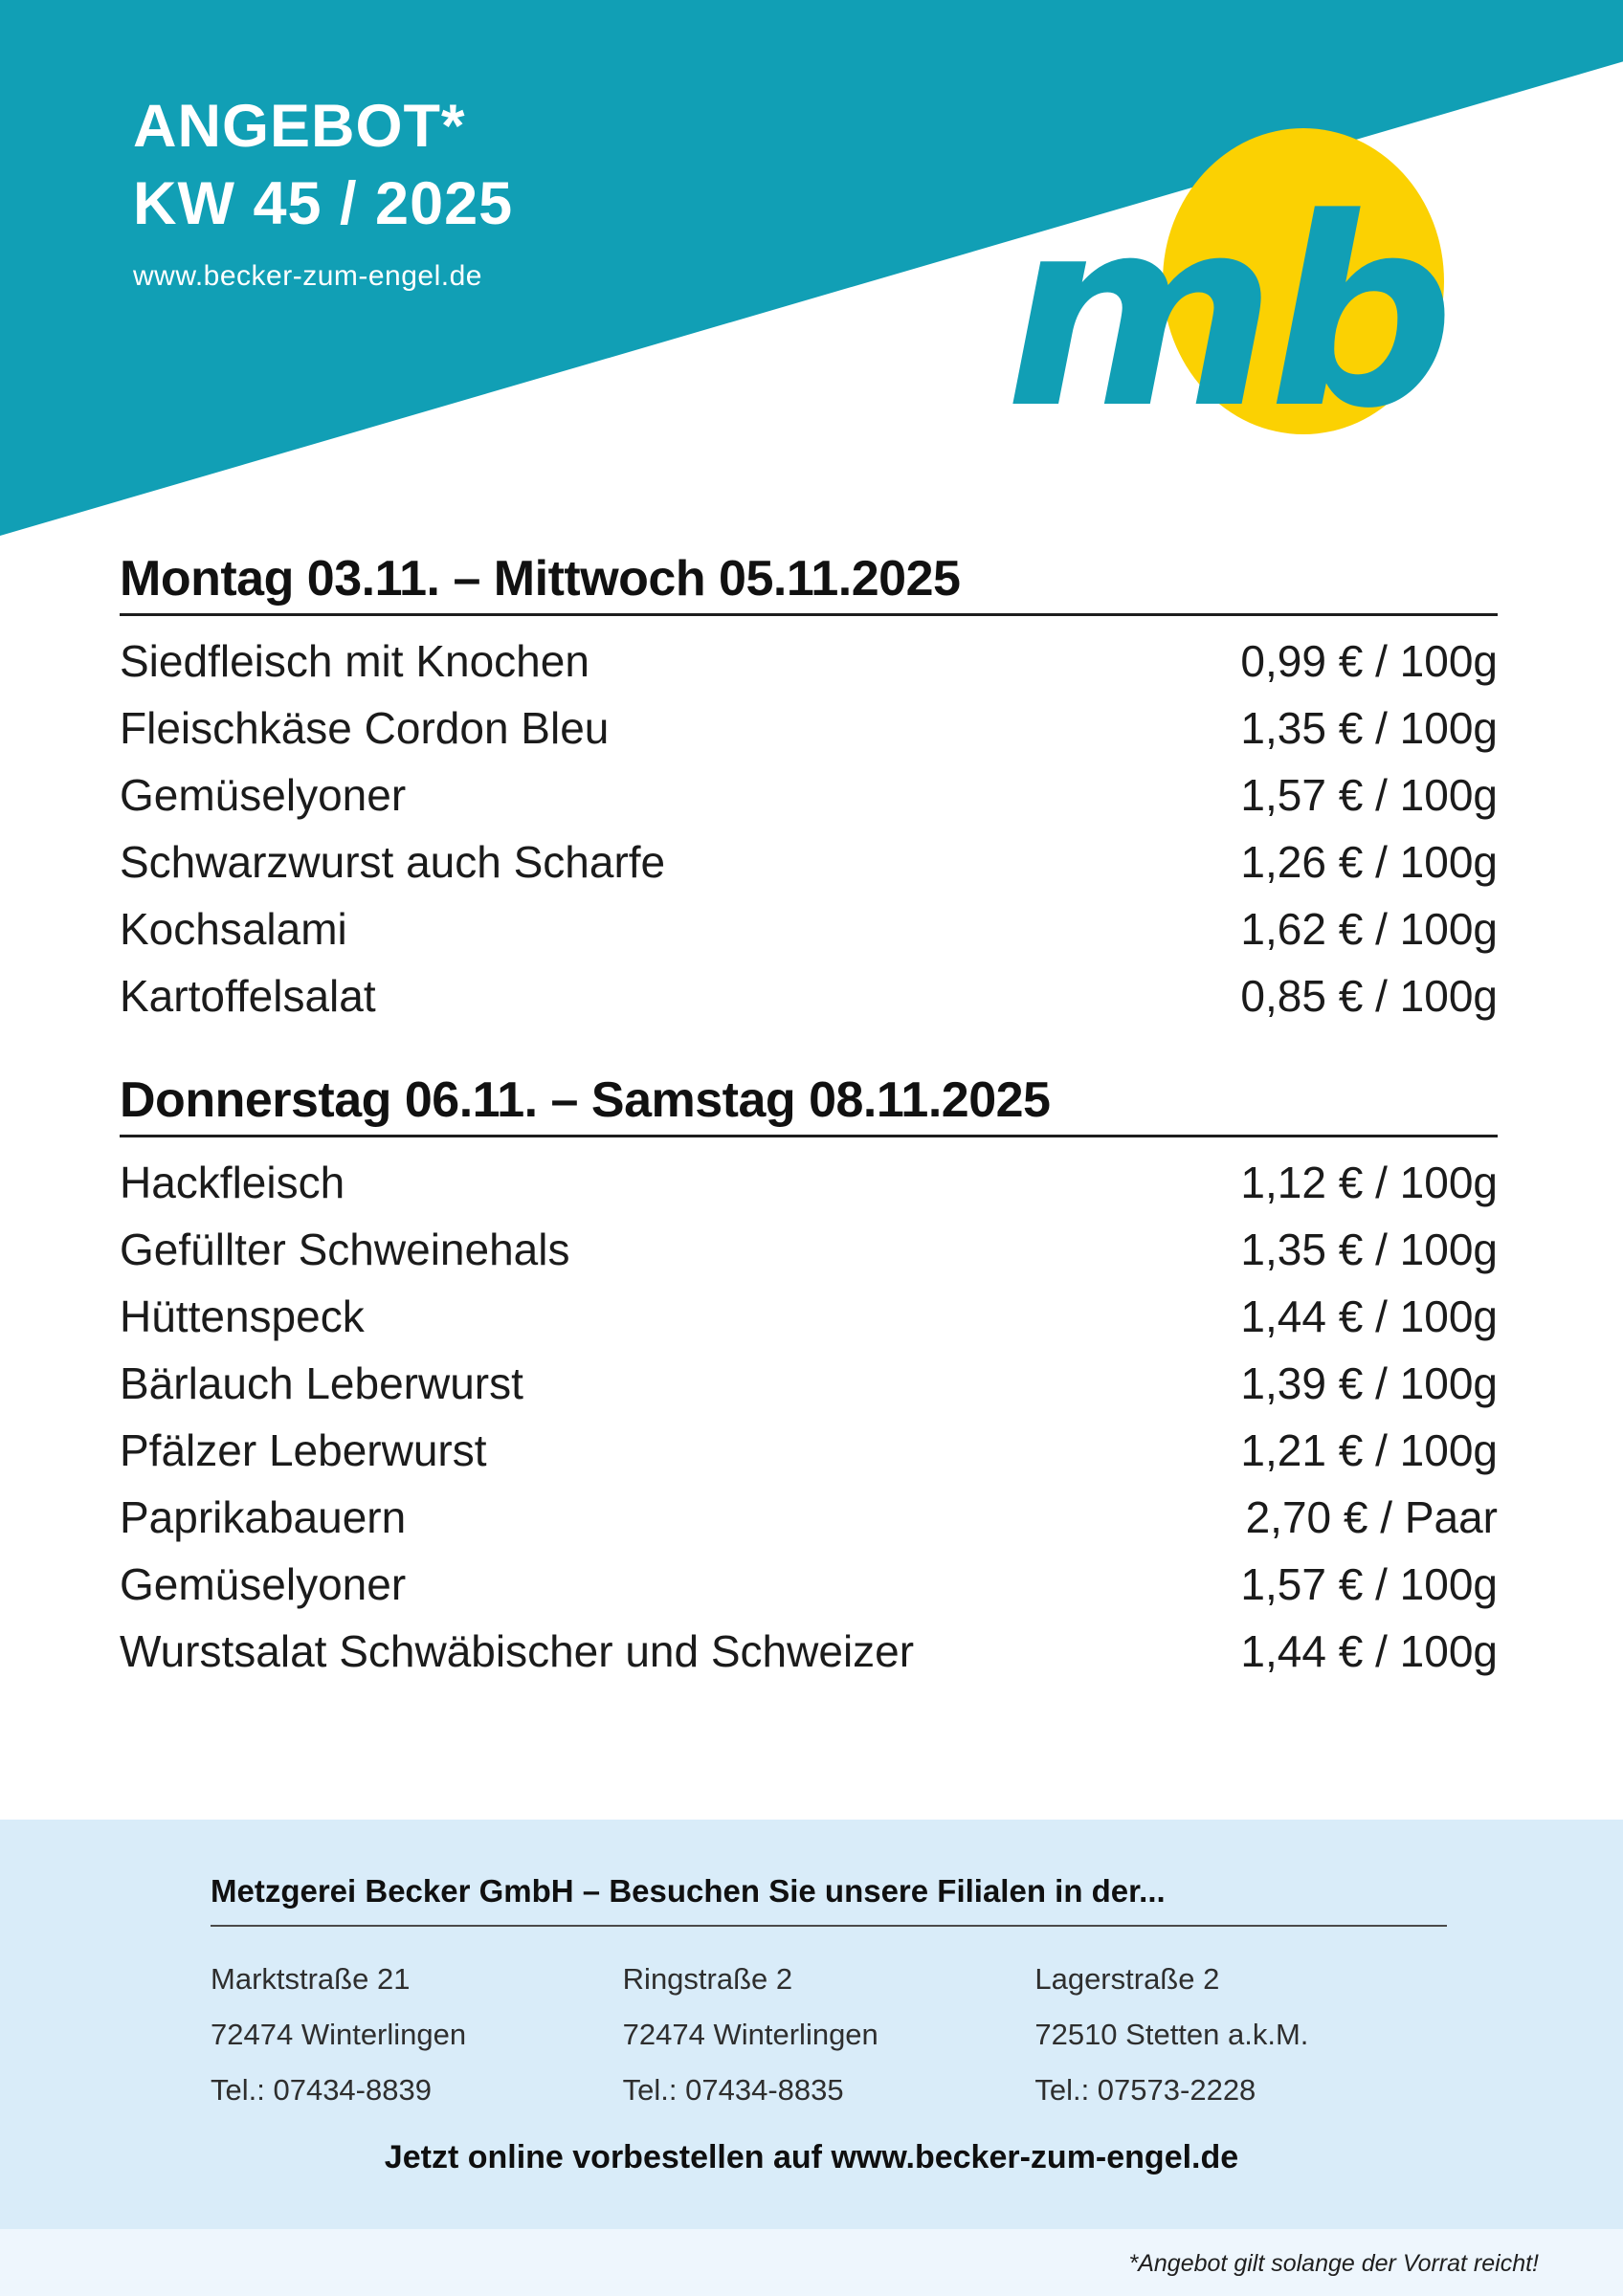 This screenshot has width=1623, height=2296. Describe the element at coordinates (233, 1182) in the screenshot. I see `product-name: Hackfleisch` at that location.